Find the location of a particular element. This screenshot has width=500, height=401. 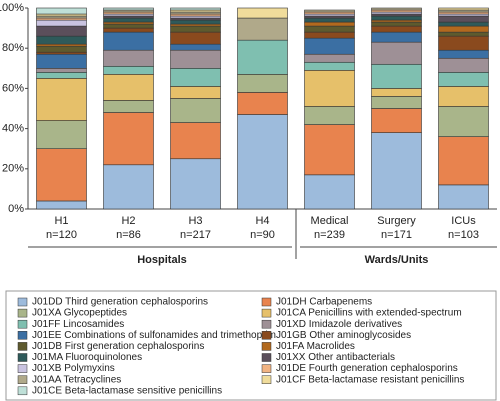

x-tick-label: Surgery is located at coordinates (396, 221).